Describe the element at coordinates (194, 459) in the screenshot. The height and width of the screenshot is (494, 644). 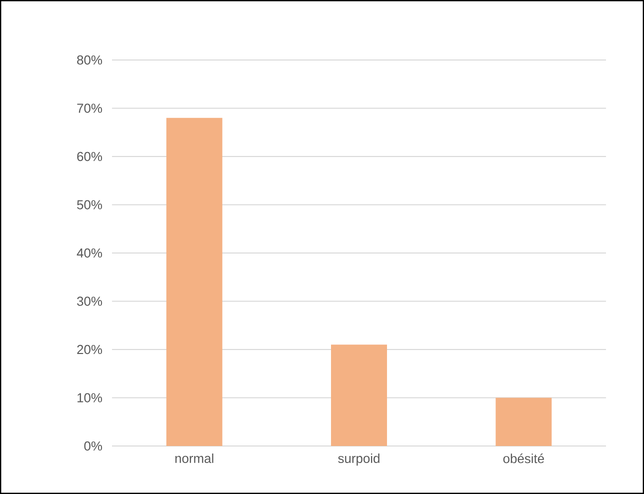
I see `x-tick-label: normal` at that location.